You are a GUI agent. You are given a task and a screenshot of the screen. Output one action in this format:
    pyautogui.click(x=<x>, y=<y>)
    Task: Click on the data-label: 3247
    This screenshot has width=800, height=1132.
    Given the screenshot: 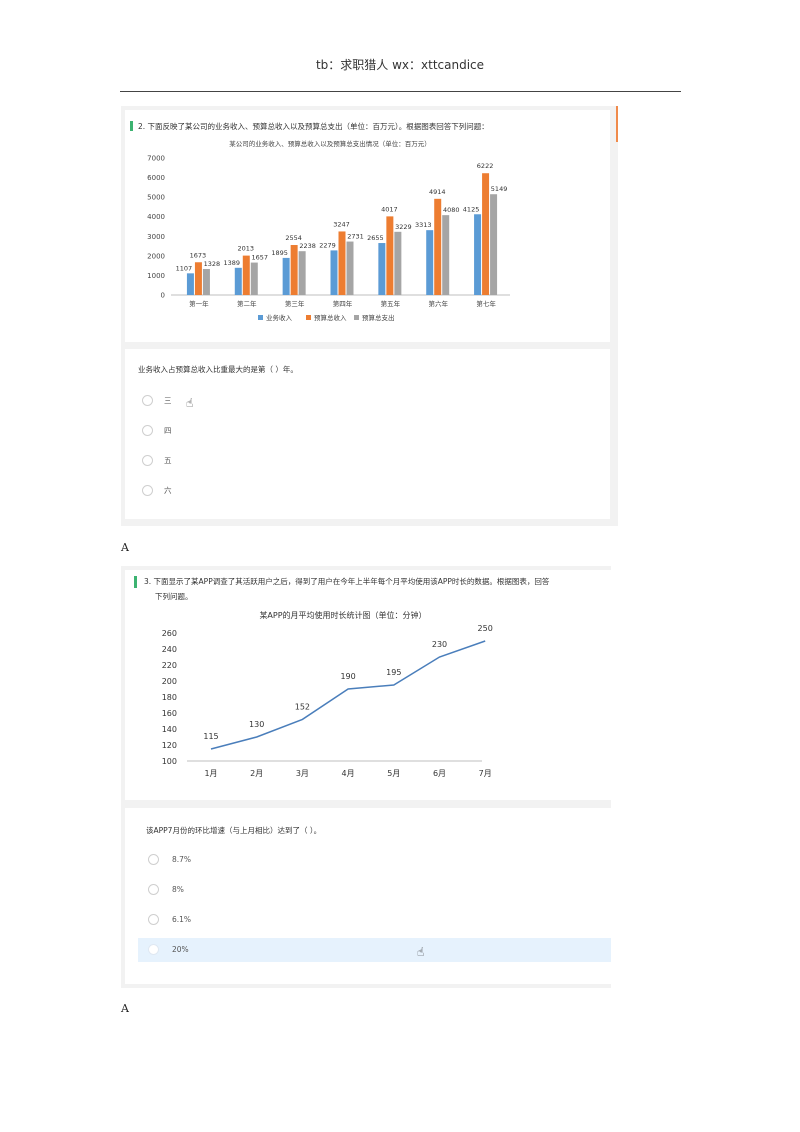 What is the action you would take?
    pyautogui.click(x=341, y=224)
    